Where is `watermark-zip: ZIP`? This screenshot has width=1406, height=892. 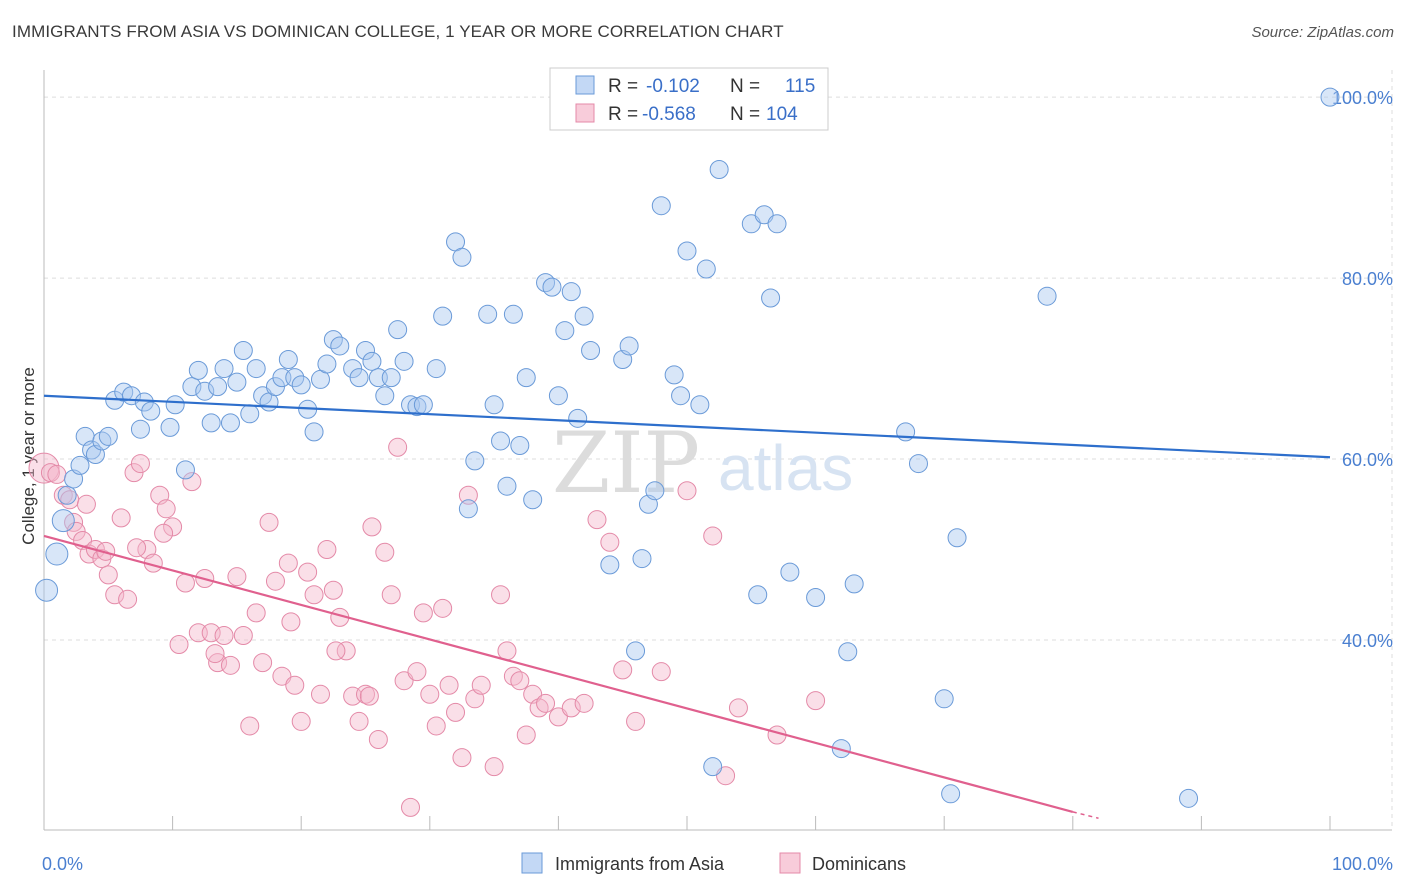 watermark-zip: ZIP is located at coordinates (626, 463).